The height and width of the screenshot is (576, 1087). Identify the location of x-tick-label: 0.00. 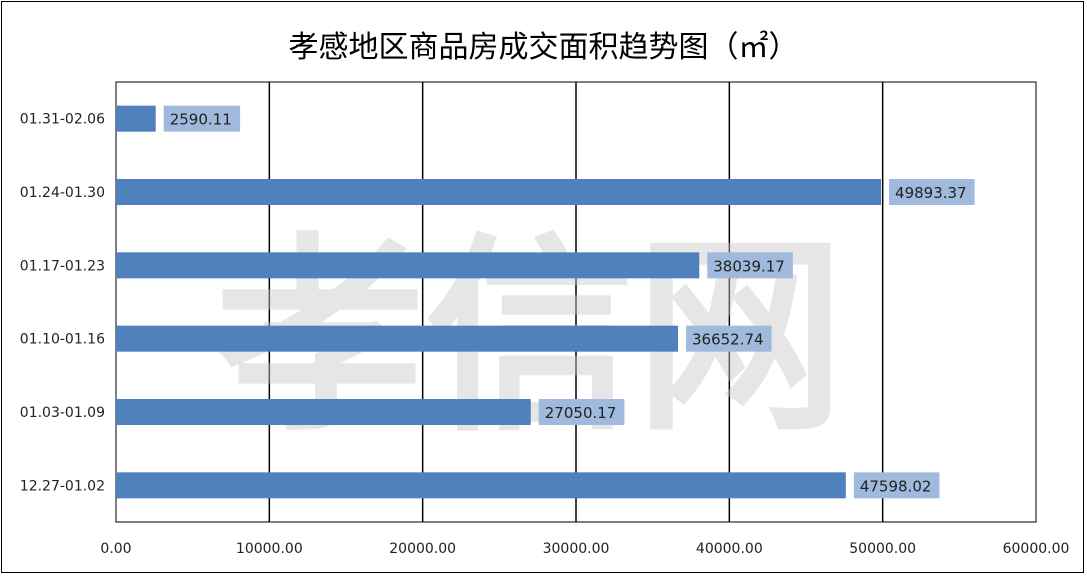
(115, 549).